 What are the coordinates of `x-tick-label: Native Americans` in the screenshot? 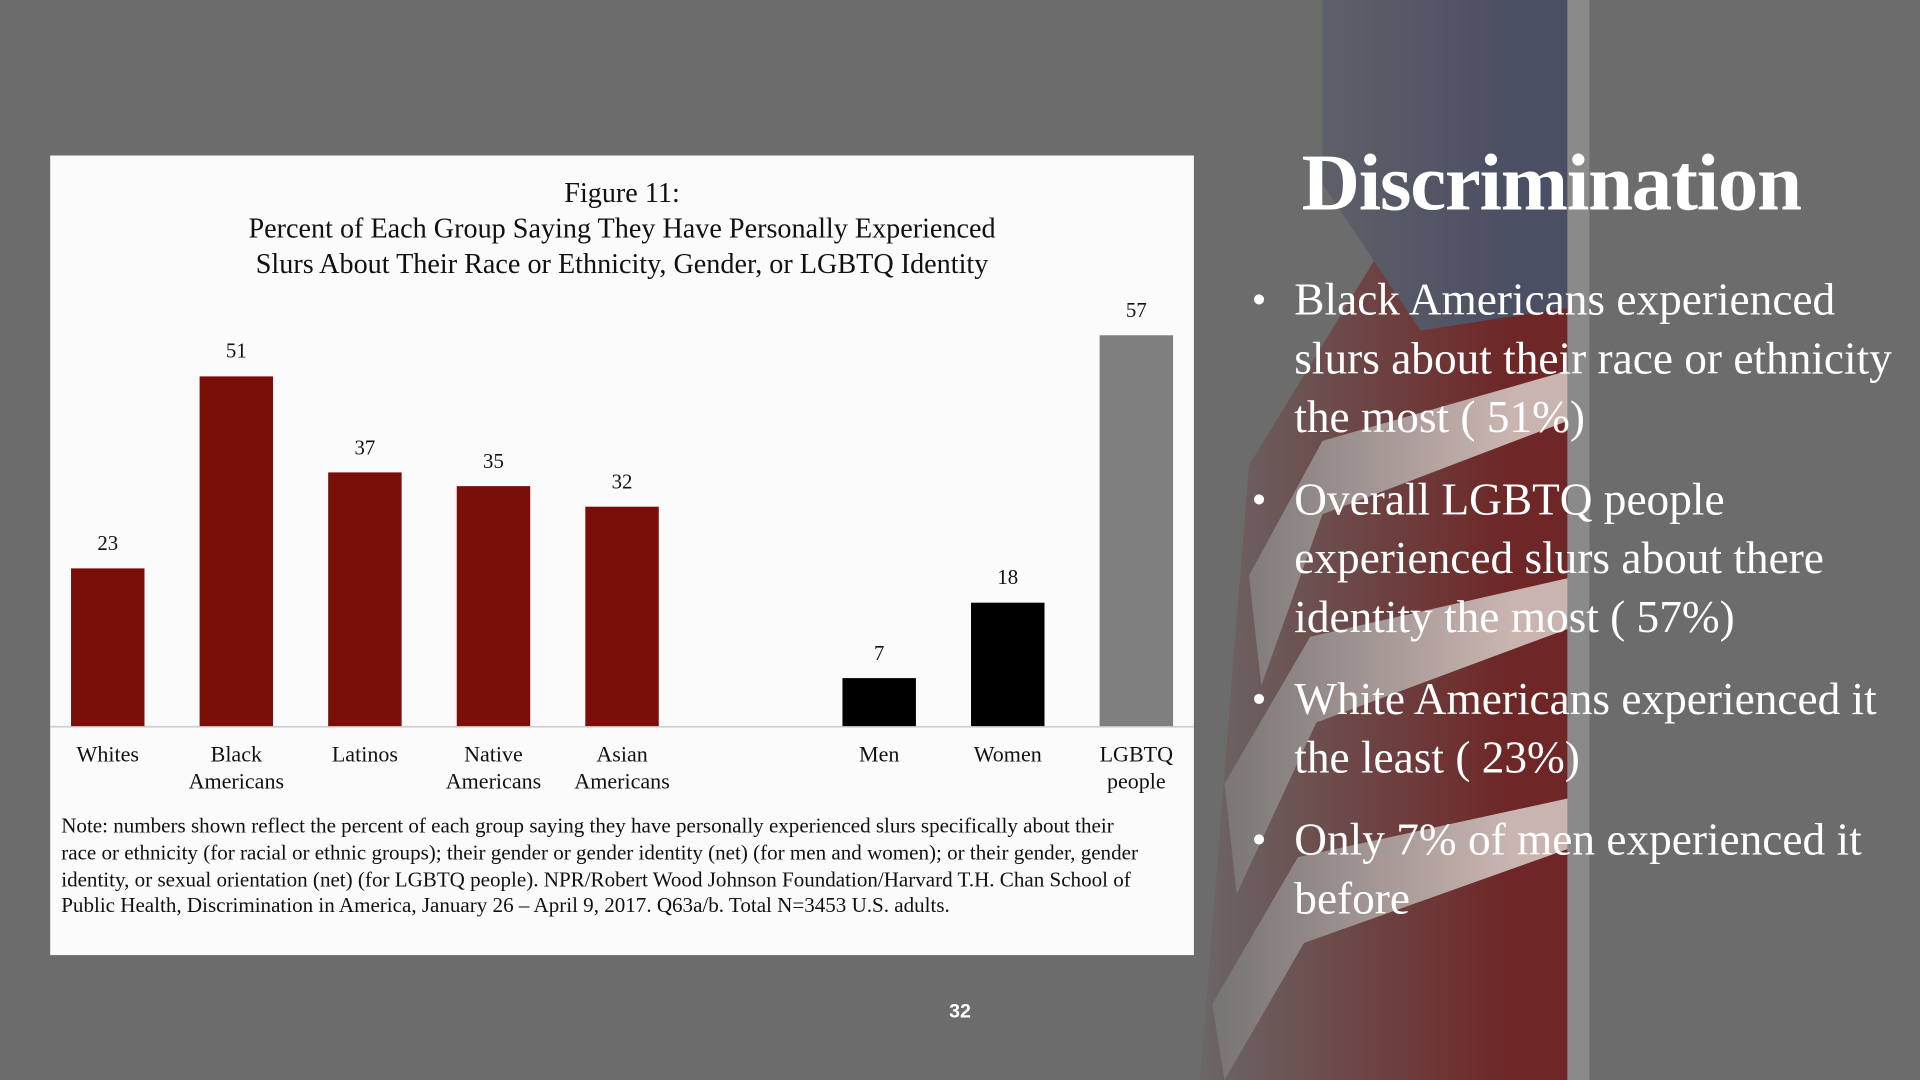 It's located at (493, 768).